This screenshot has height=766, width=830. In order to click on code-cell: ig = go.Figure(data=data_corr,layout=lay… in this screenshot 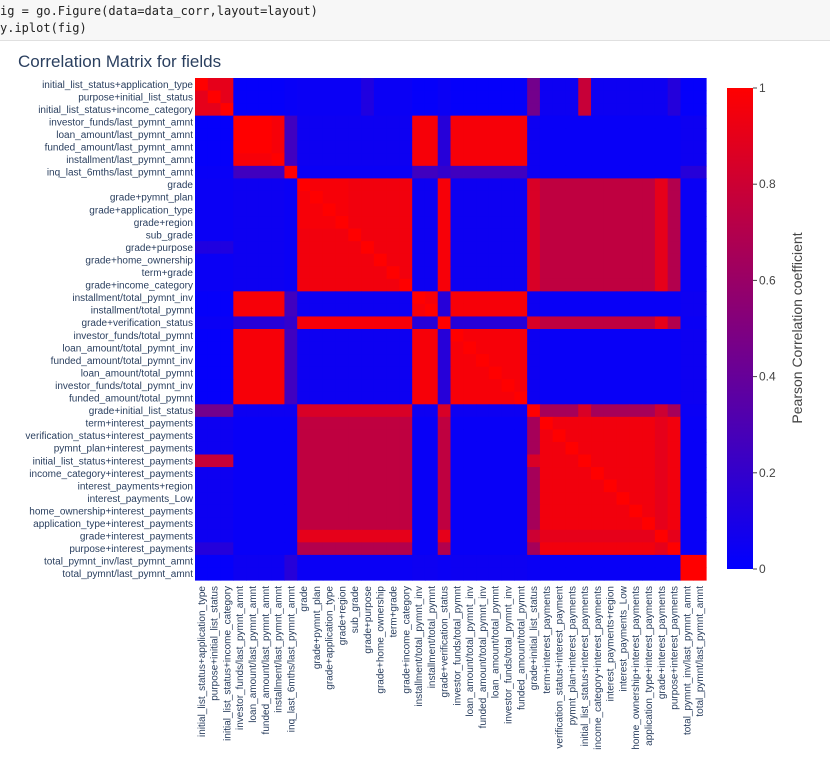, I will do `click(415, 20)`.